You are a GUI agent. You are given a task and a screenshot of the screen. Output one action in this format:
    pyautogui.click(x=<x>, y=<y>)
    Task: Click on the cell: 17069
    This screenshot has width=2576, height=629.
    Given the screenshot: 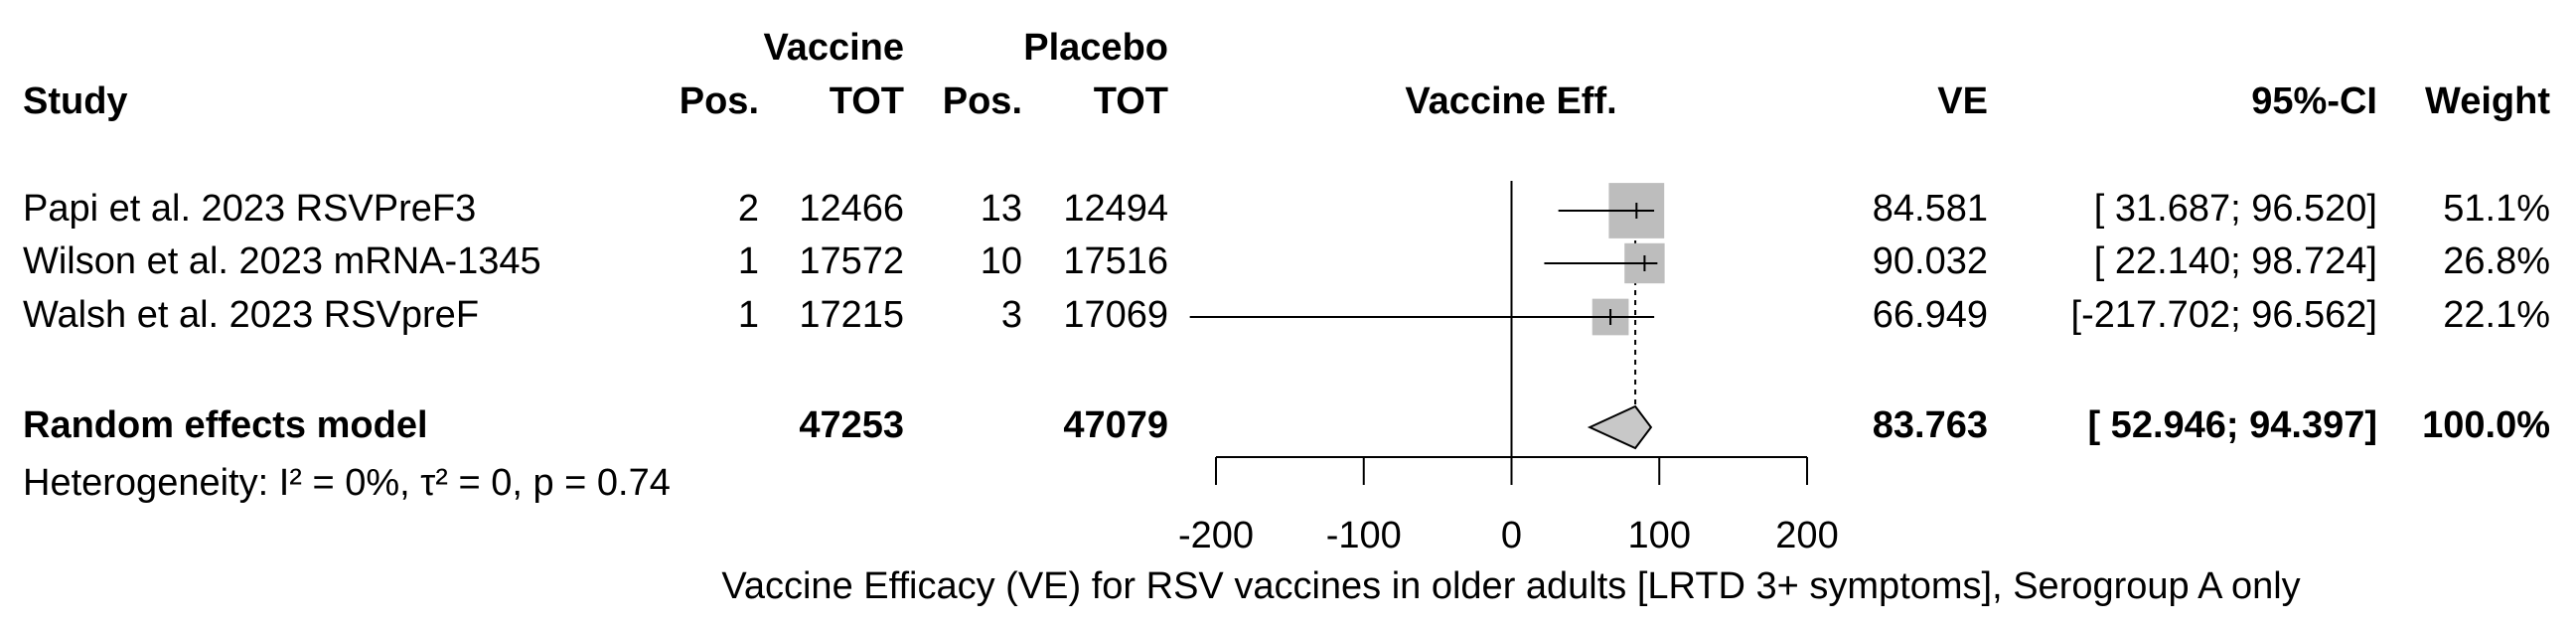 What is the action you would take?
    pyautogui.click(x=1115, y=315)
    